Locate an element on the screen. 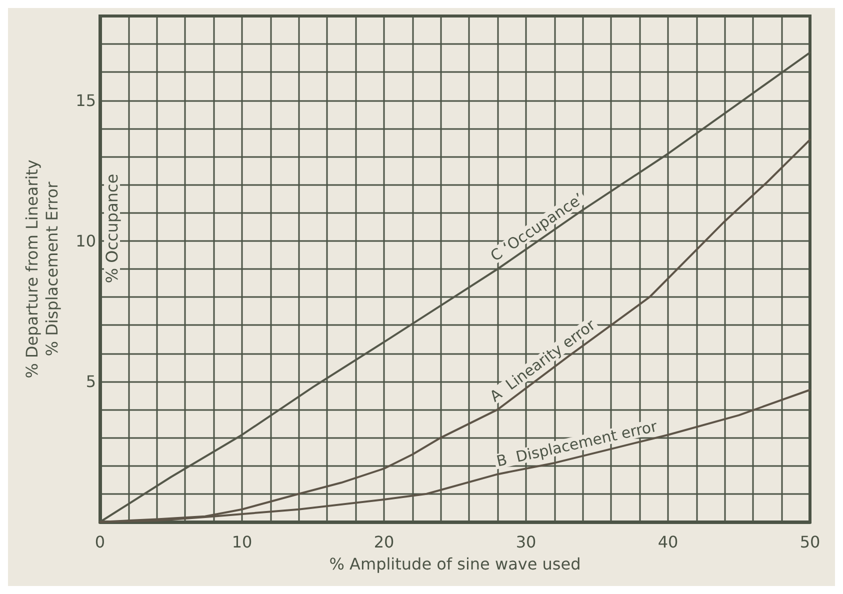 The image size is (843, 594). y-tick-label: 5 is located at coordinates (91, 381).